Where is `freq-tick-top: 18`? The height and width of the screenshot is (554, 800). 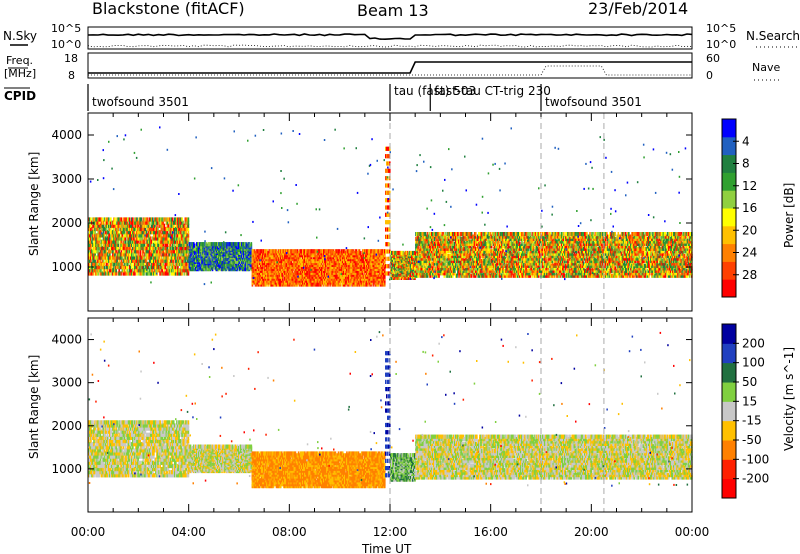 freq-tick-top: 18 is located at coordinates (71, 58).